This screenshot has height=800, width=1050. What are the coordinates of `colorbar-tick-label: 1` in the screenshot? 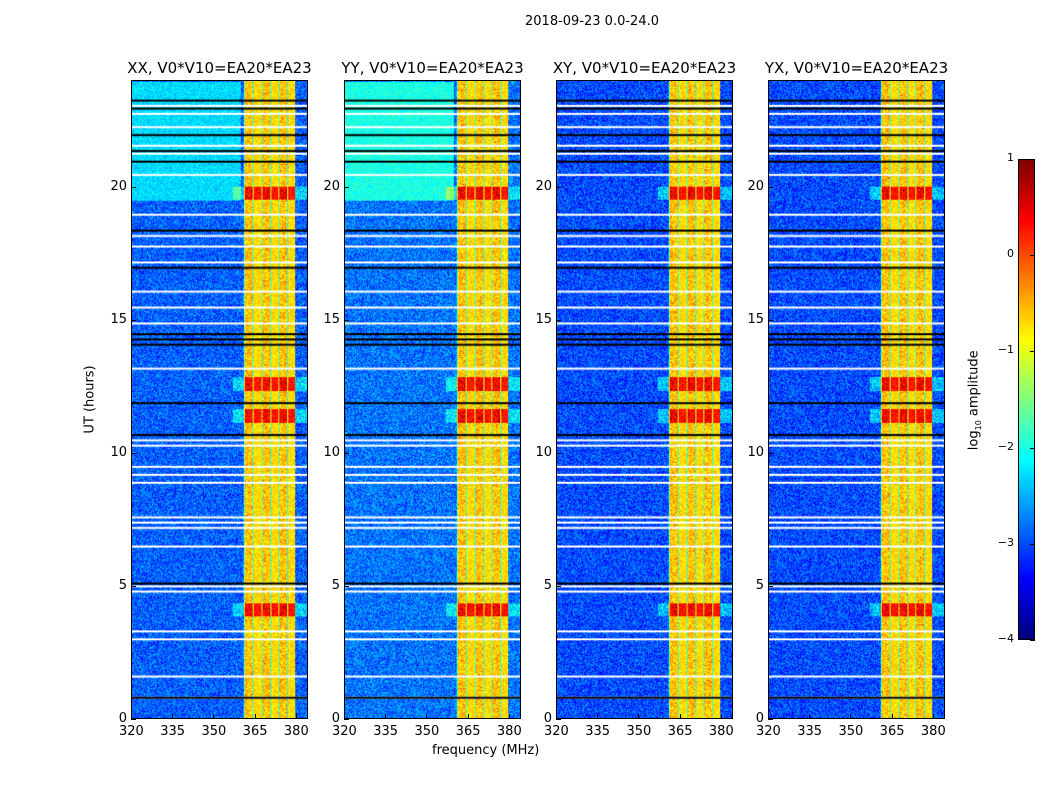 It's located at (1010, 157).